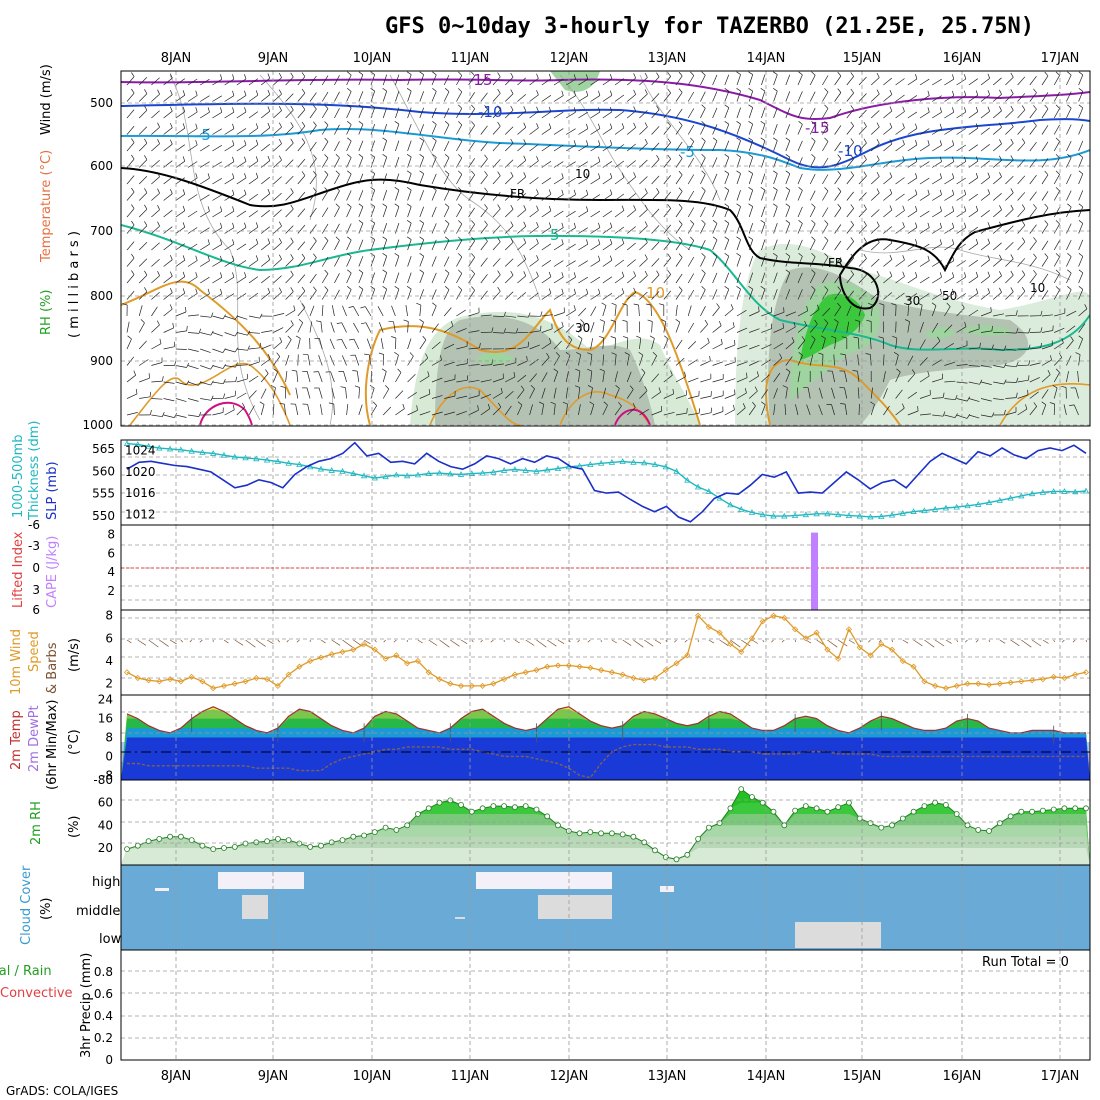 This screenshot has height=1100, width=1100. I want to click on rh2m-point, so click(461, 805).